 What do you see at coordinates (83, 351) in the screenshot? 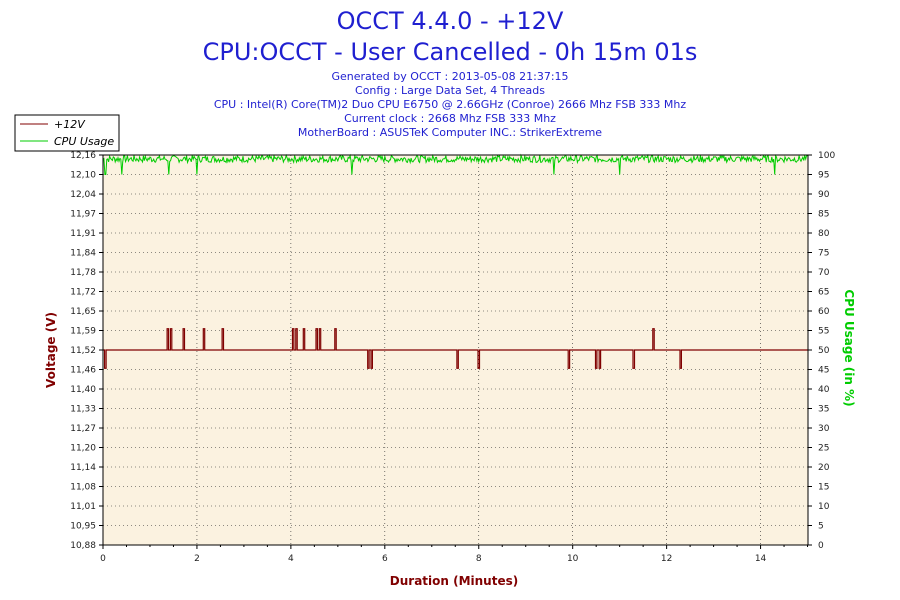
I see `y-left-tick-label: 11,52` at bounding box center [83, 351].